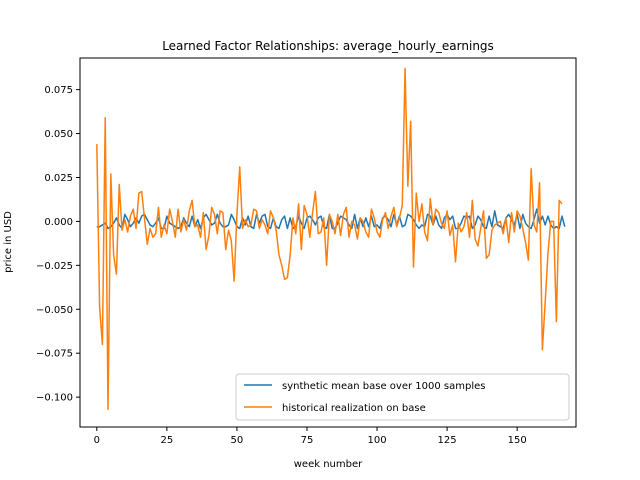 This screenshot has width=640, height=480. I want to click on x-tick-label: 0, so click(97, 440).